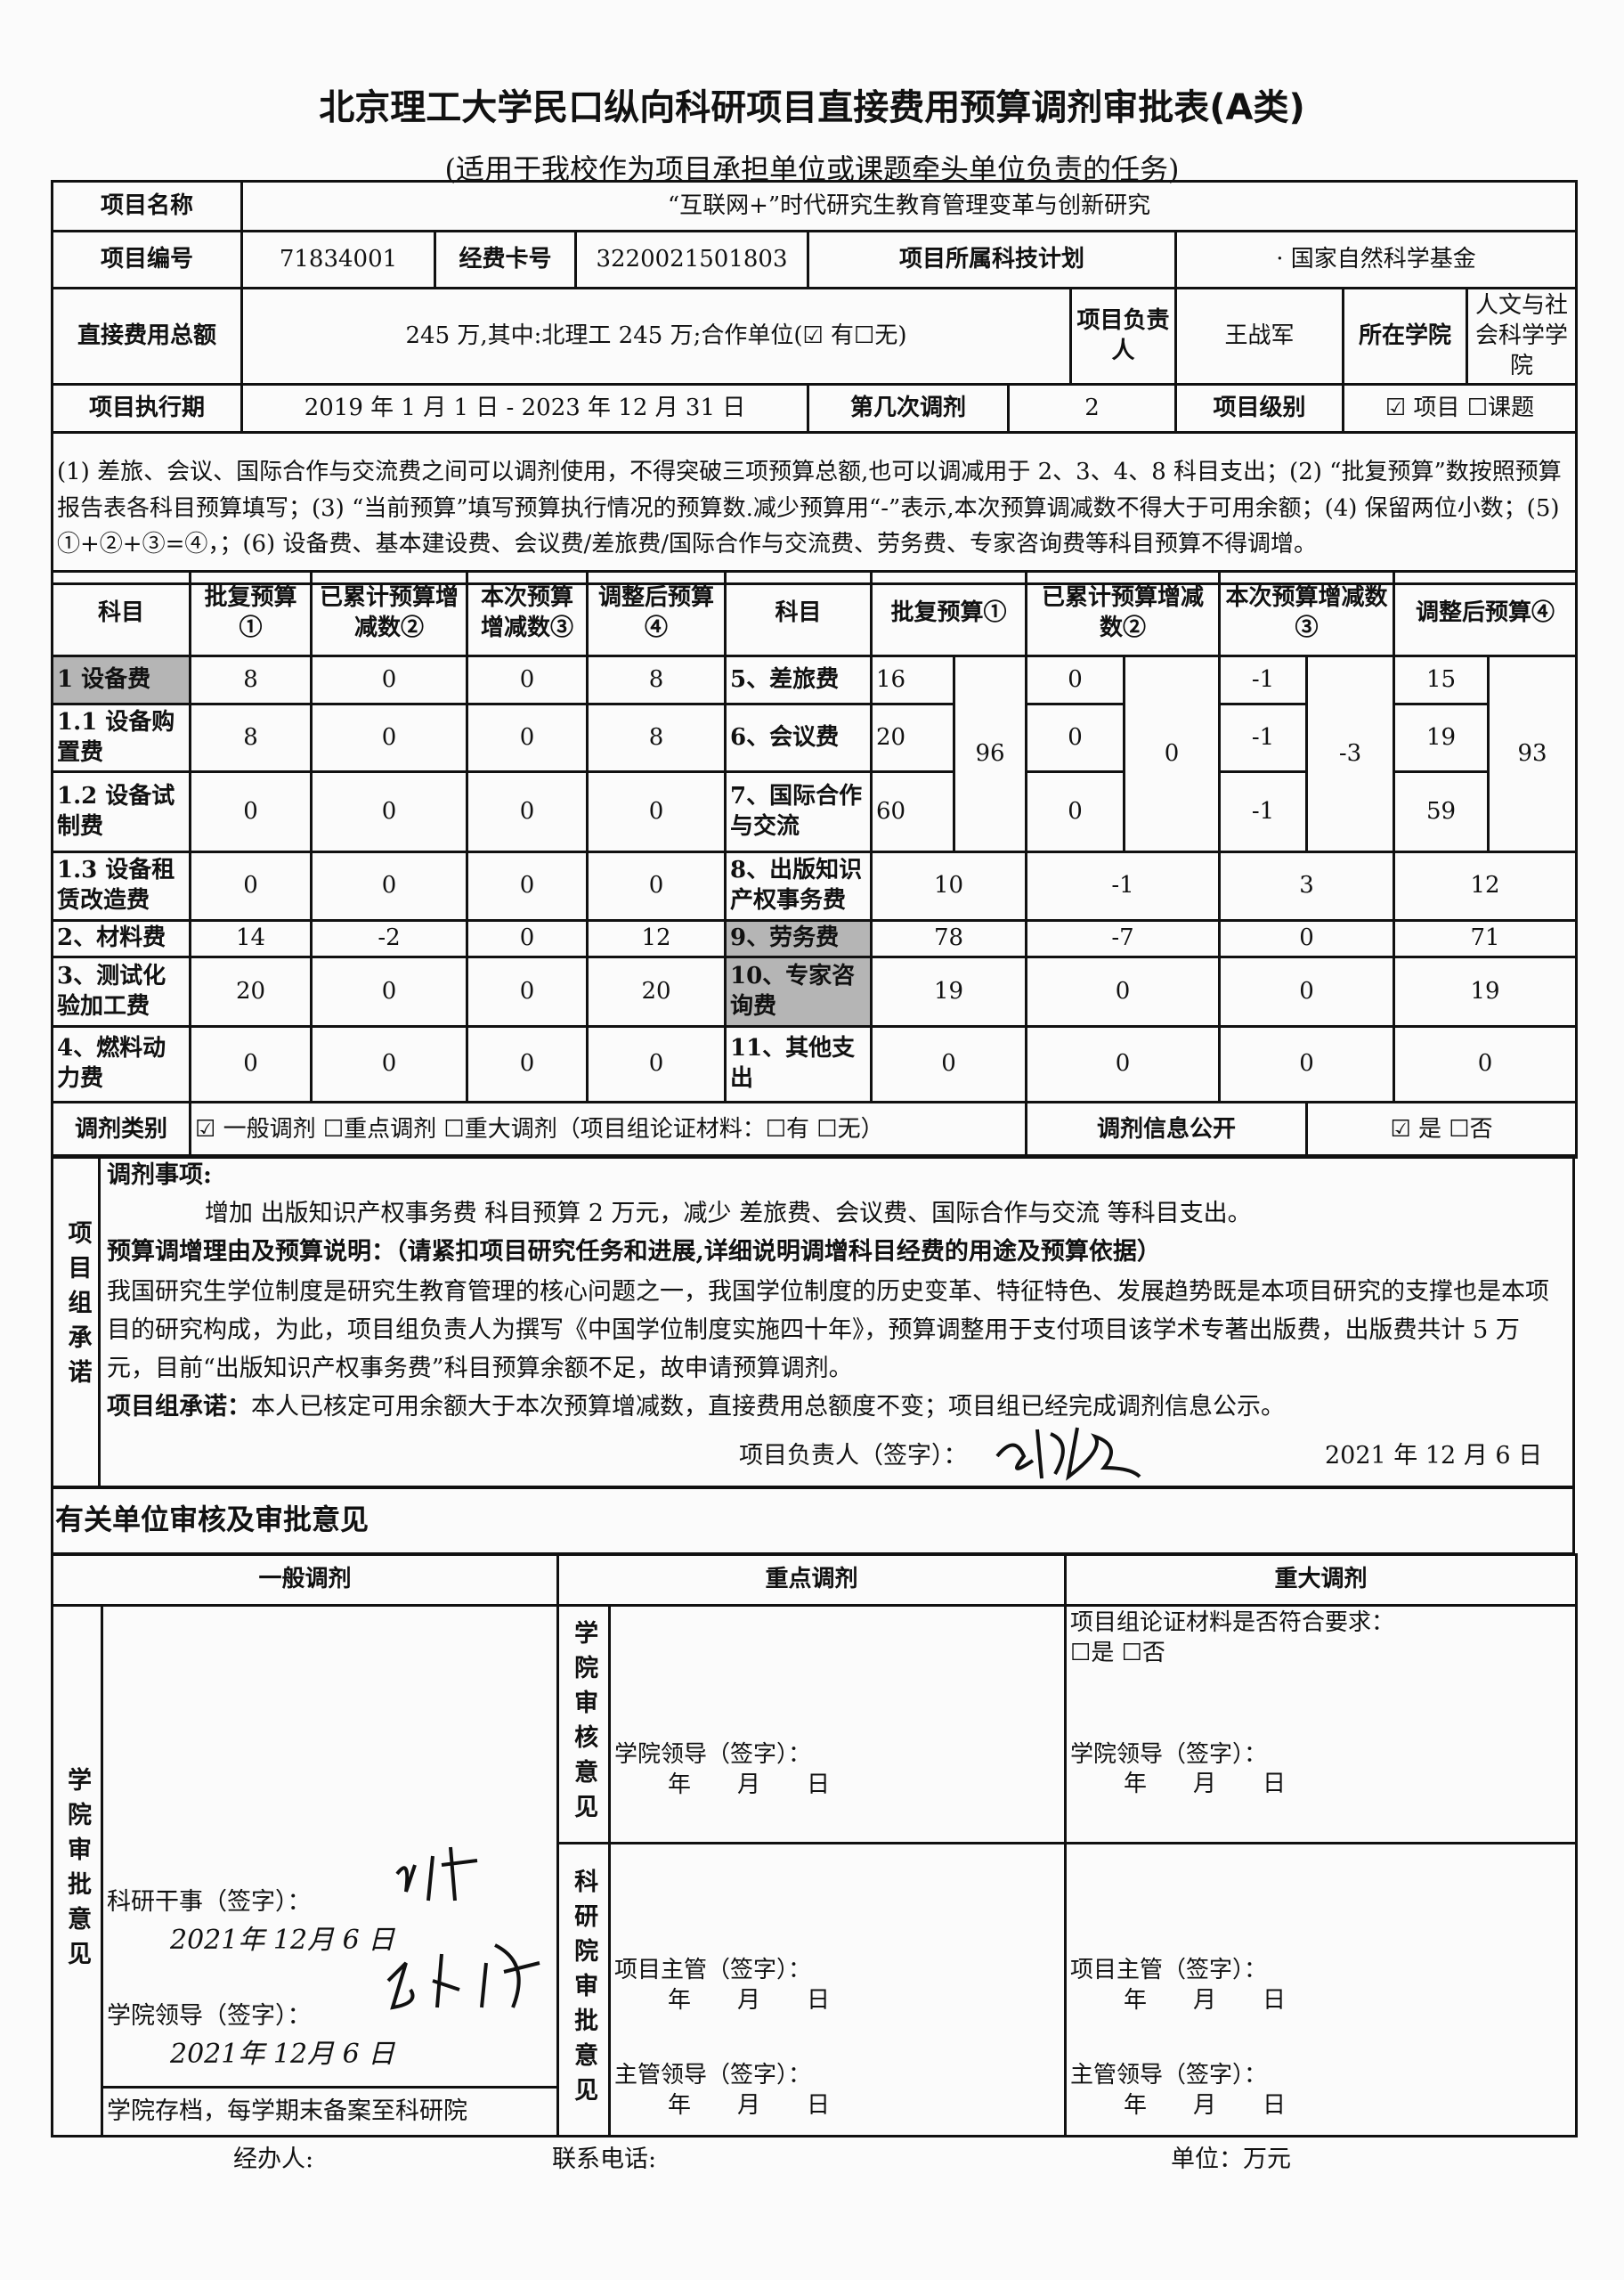 The width and height of the screenshot is (1624, 2280). Describe the element at coordinates (1172, 754) in the screenshot. I see `group-total: 0` at that location.